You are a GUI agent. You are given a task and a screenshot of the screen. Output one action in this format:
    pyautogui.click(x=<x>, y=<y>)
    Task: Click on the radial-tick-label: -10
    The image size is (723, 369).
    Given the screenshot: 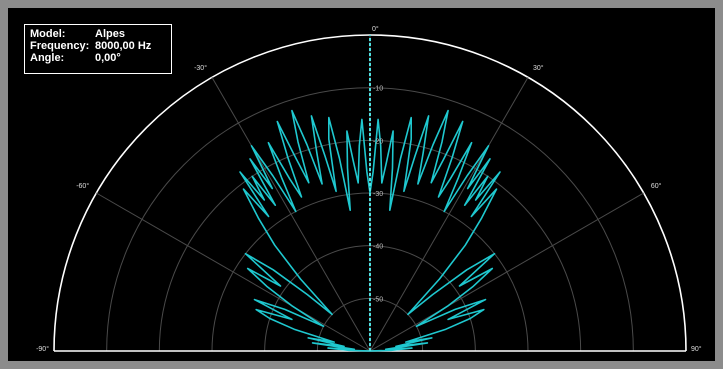 What is the action you would take?
    pyautogui.click(x=378, y=89)
    